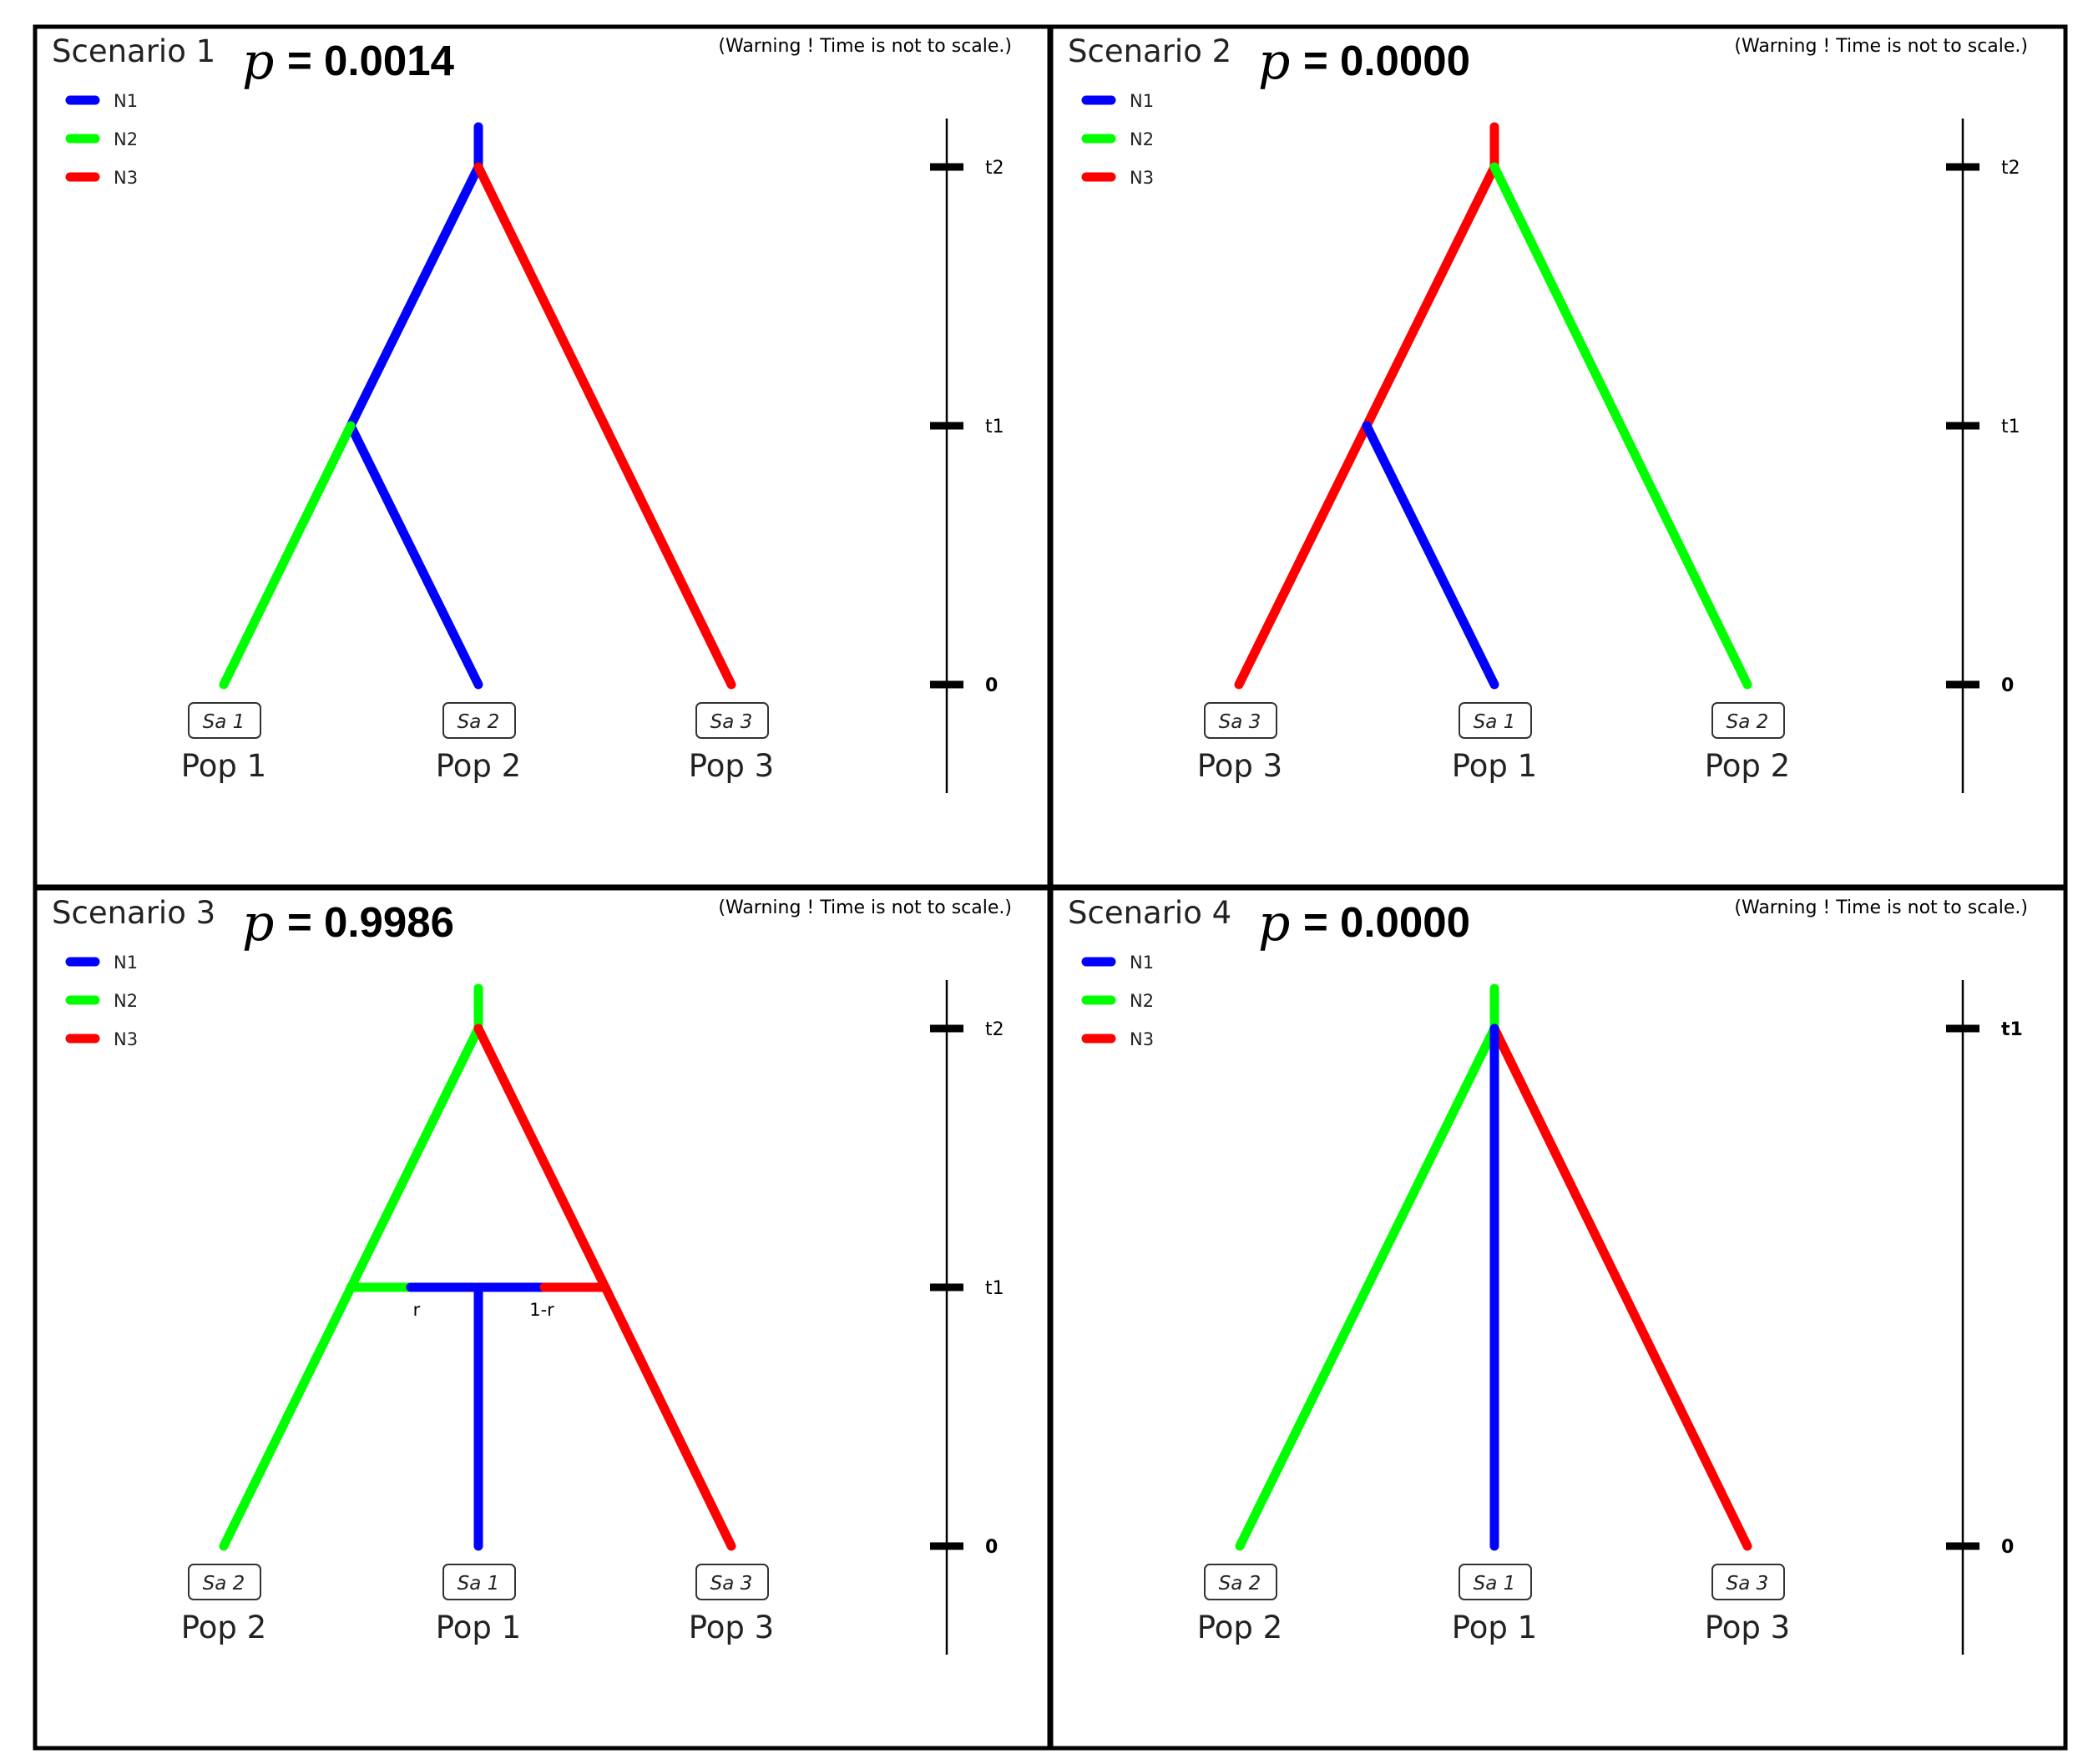 This screenshot has width=2083, height=1764. Describe the element at coordinates (1985, 1317) in the screenshot. I see `time-axis: t1 0` at that location.